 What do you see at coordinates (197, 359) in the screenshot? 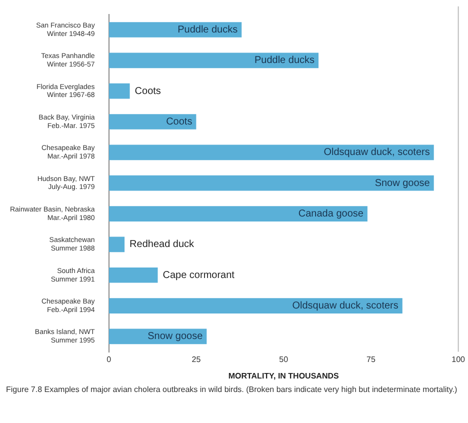
I see `x-tick-label: 25` at bounding box center [197, 359].